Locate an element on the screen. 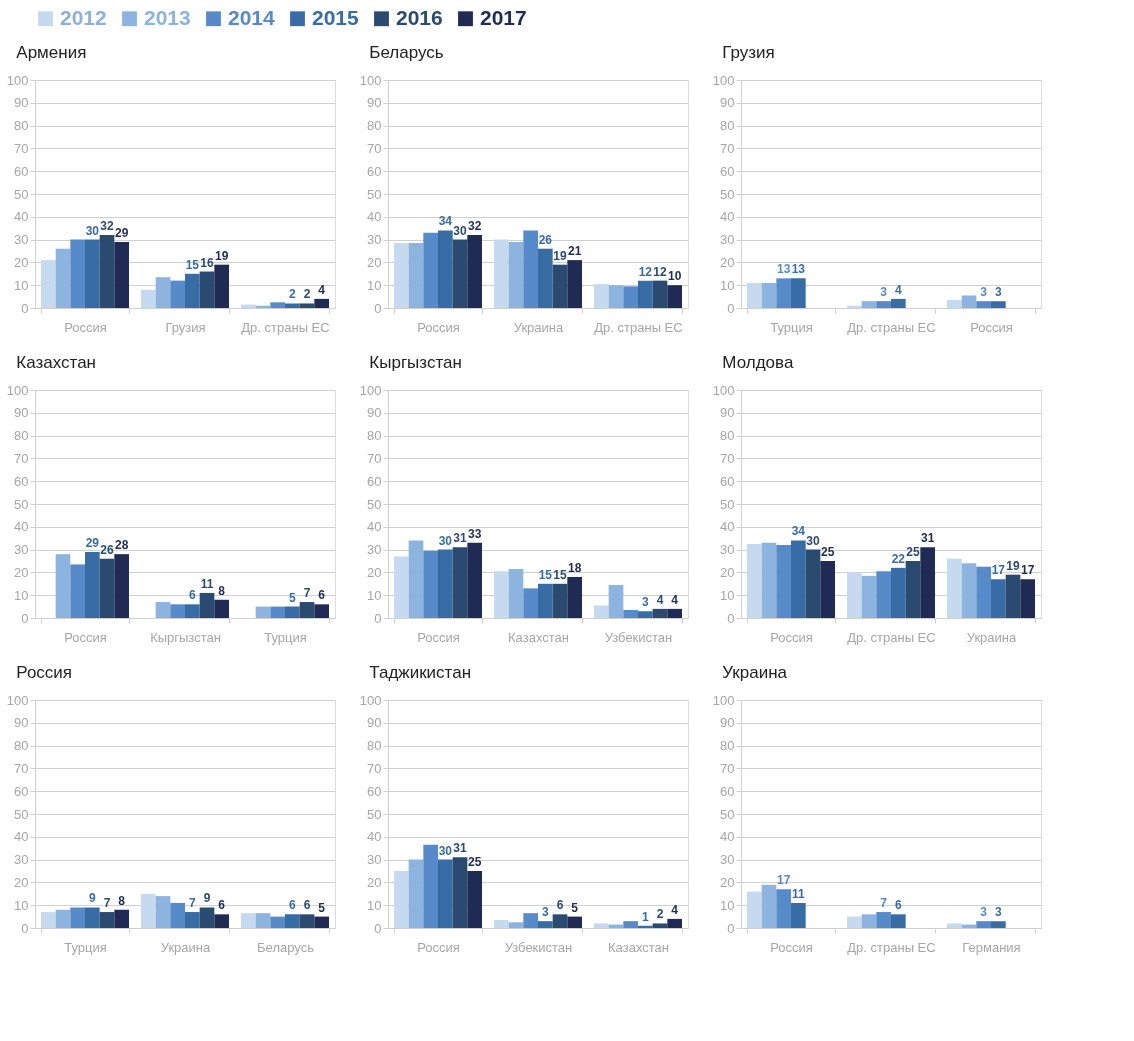 The width and height of the screenshot is (1134, 1041). legend-label: 2016 is located at coordinates (419, 17).